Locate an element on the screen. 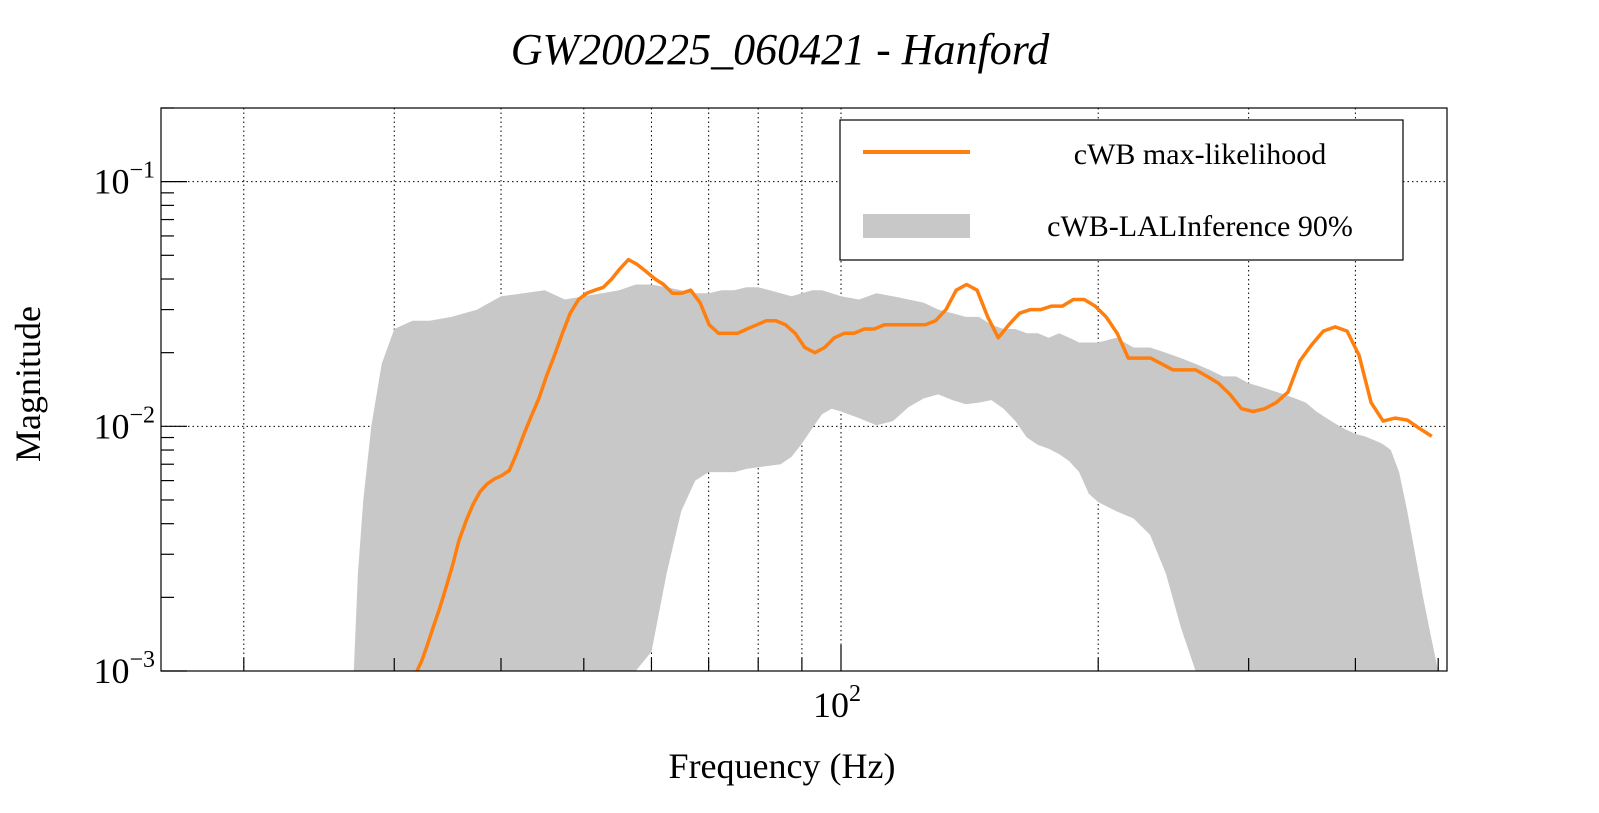 This screenshot has height=813, width=1599. legend-label-90-percent: cWB-LALInference 90% is located at coordinates (1200, 226).